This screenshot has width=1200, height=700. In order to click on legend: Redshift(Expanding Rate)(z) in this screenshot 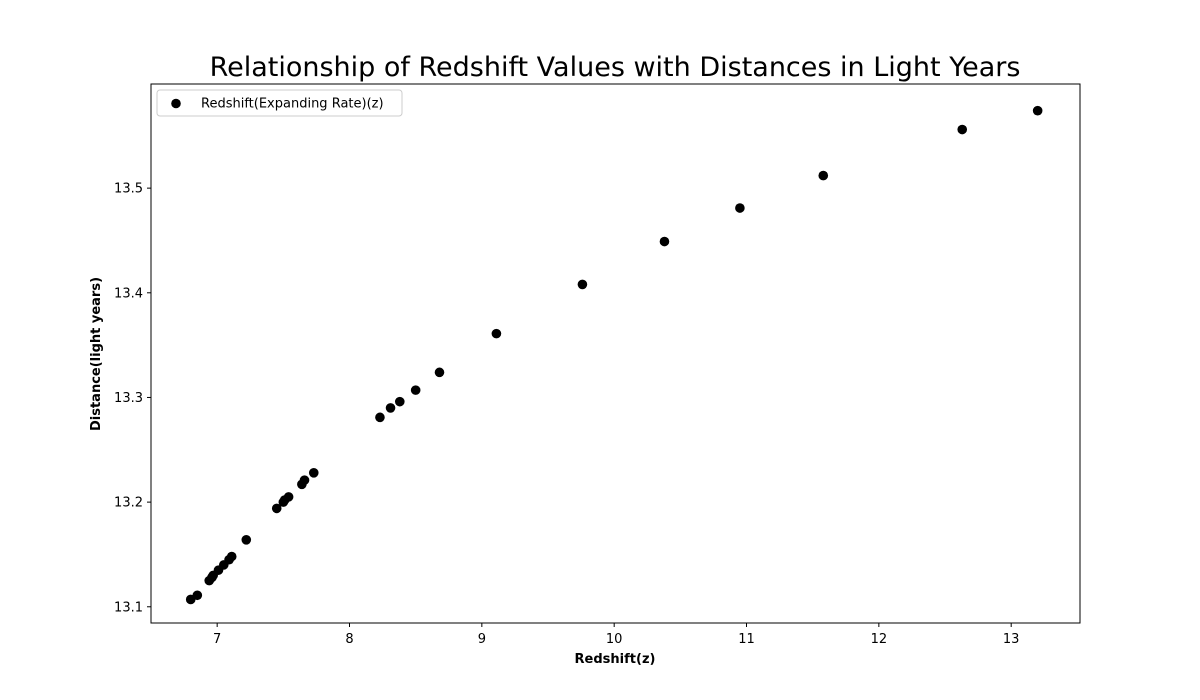, I will do `click(279, 103)`.